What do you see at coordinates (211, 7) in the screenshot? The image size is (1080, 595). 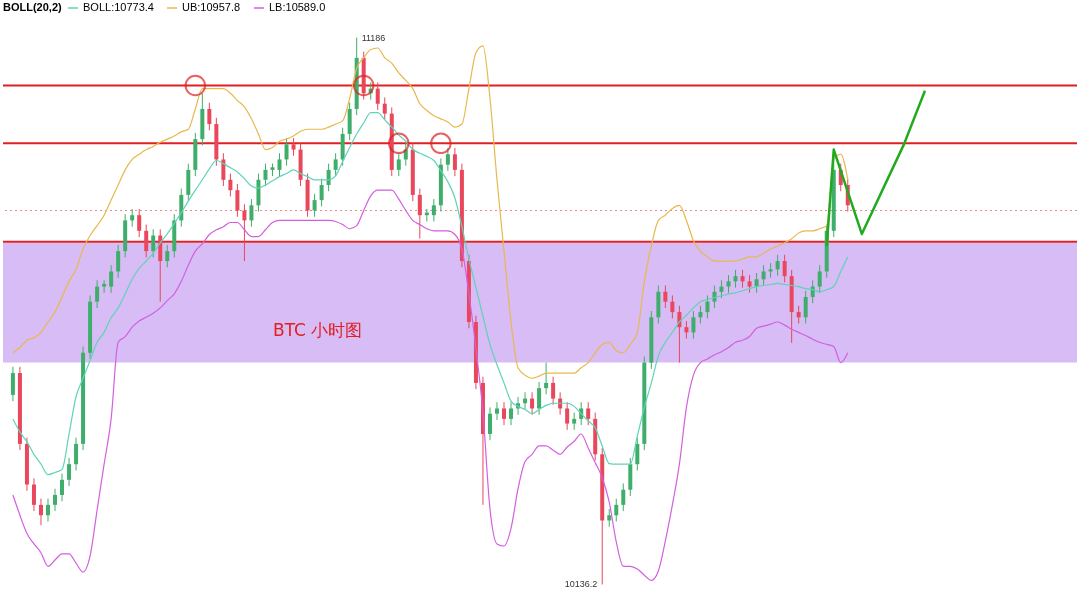 I see `legend-label: UB:10957.8` at bounding box center [211, 7].